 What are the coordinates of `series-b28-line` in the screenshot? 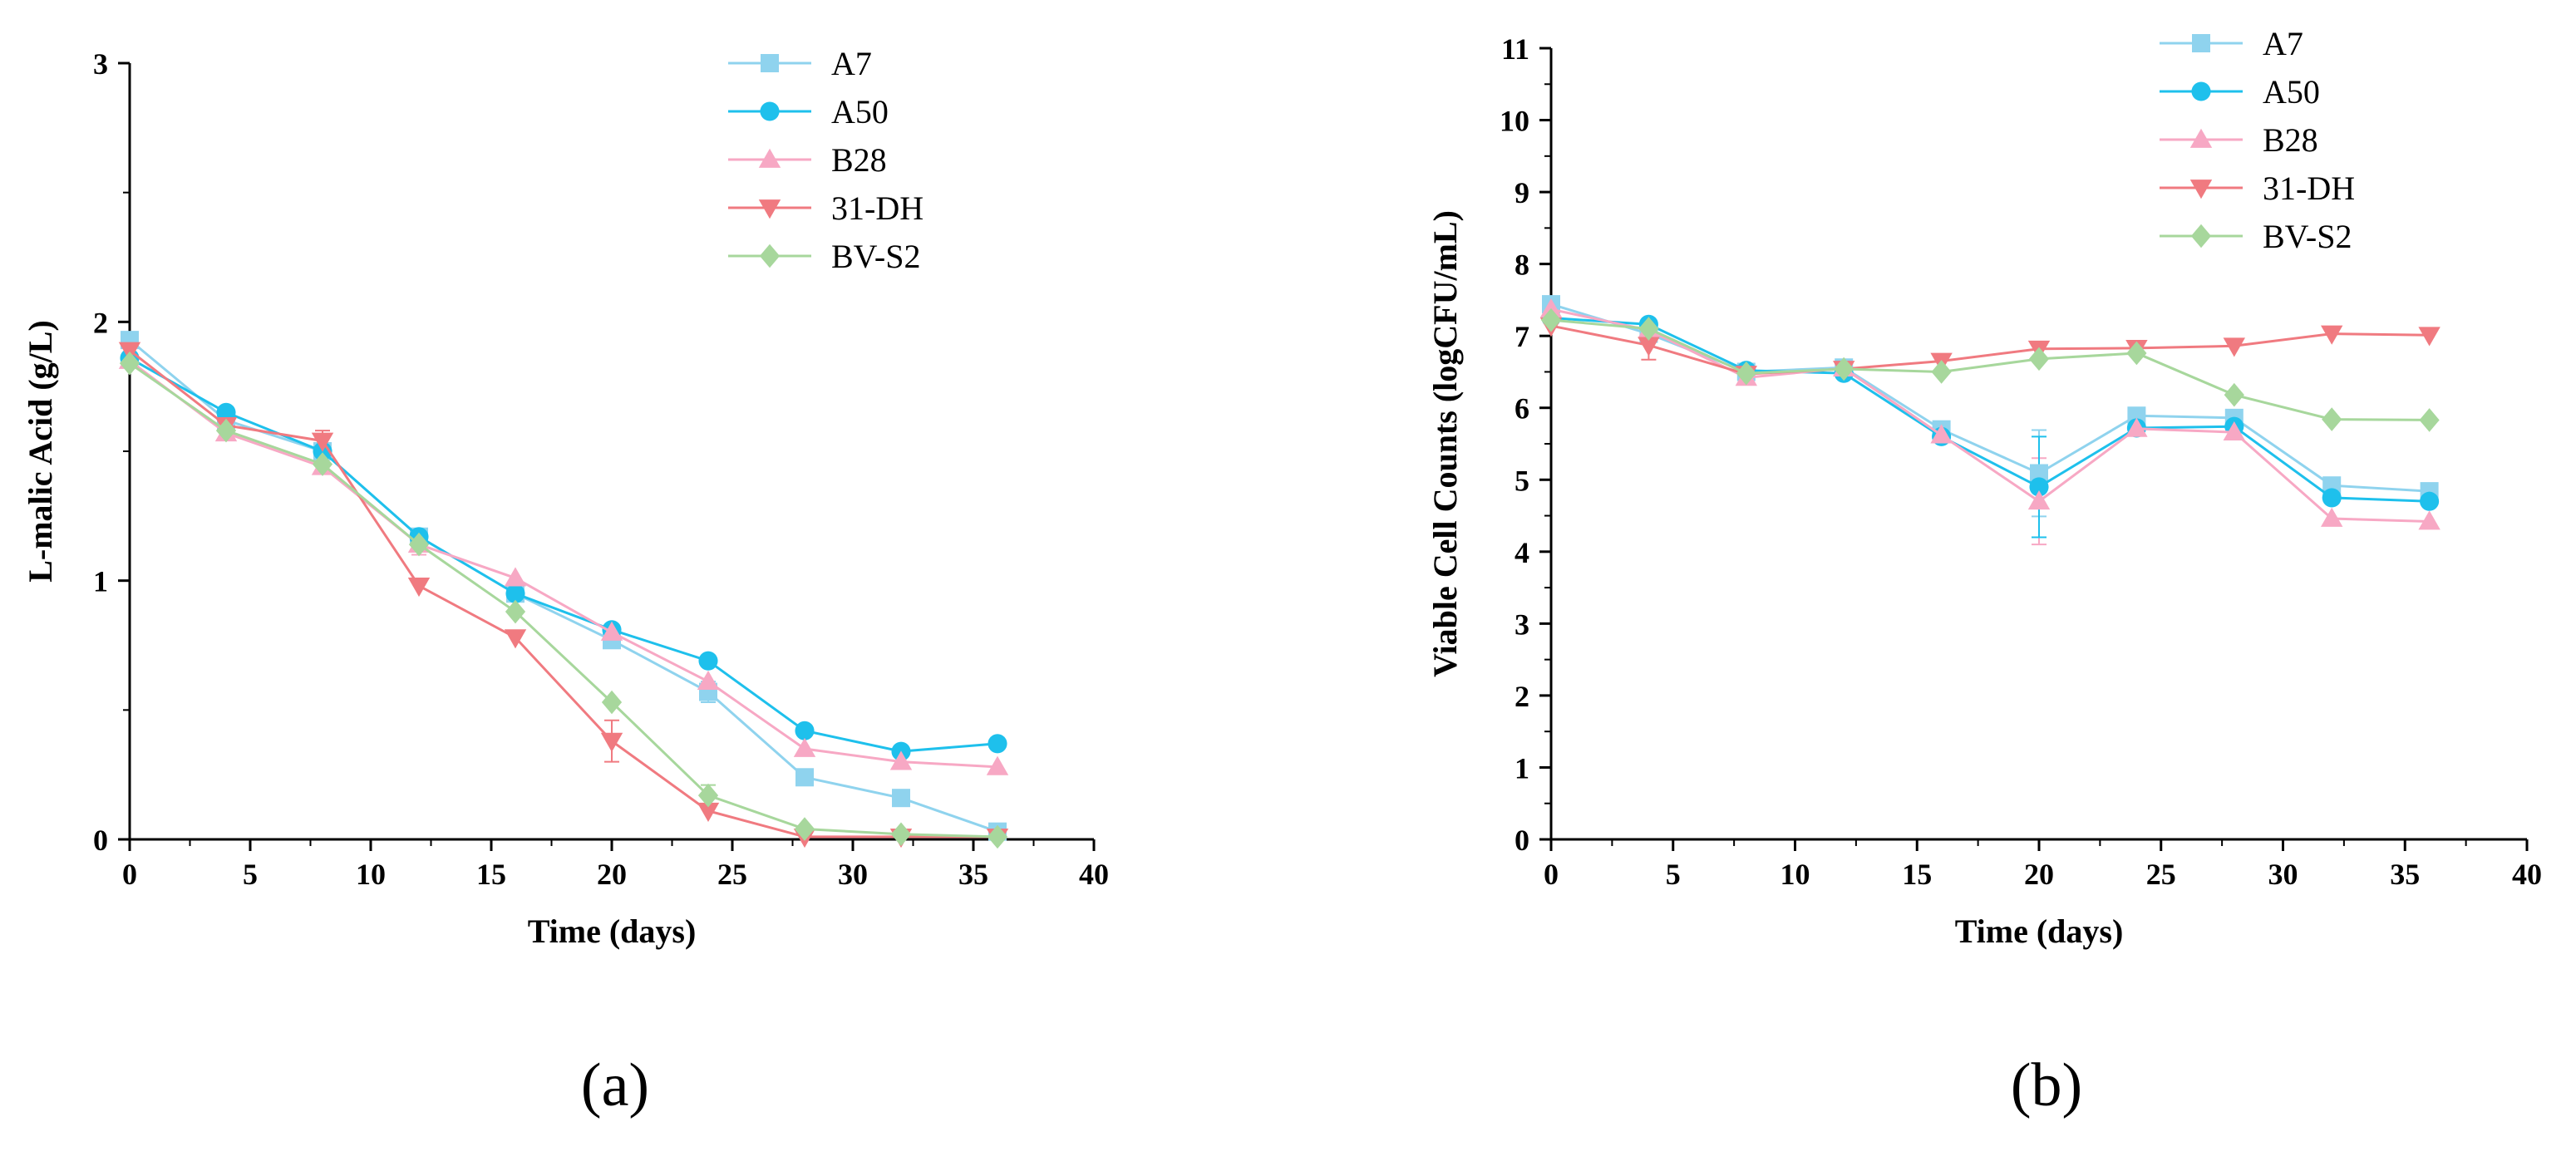 It's located at (563, 564).